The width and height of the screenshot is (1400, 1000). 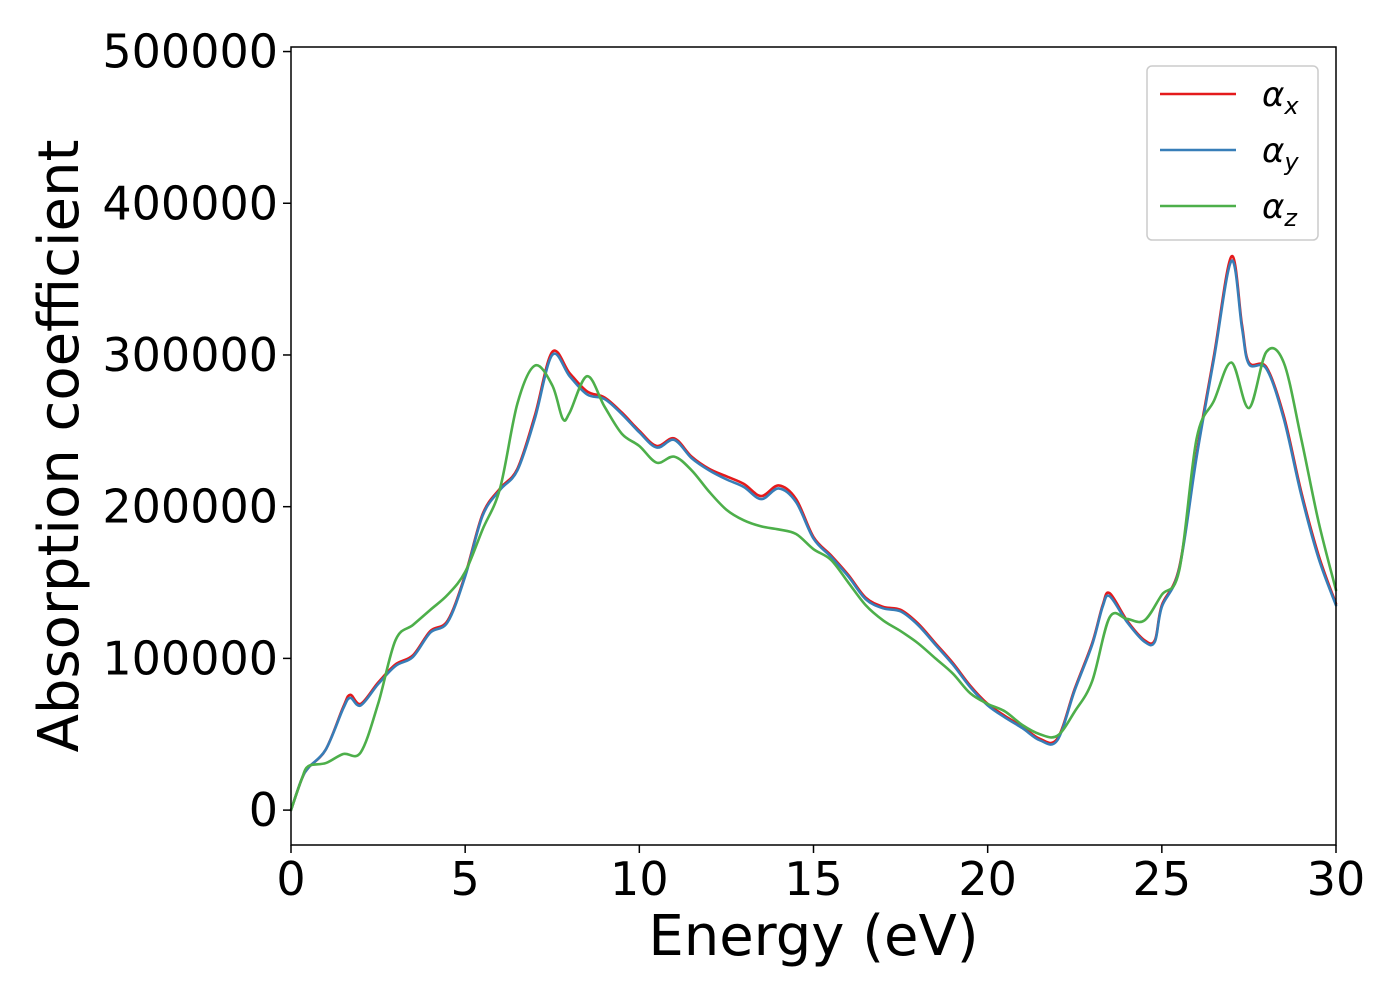 What do you see at coordinates (190, 507) in the screenshot?
I see `y-tick-label: 200000` at bounding box center [190, 507].